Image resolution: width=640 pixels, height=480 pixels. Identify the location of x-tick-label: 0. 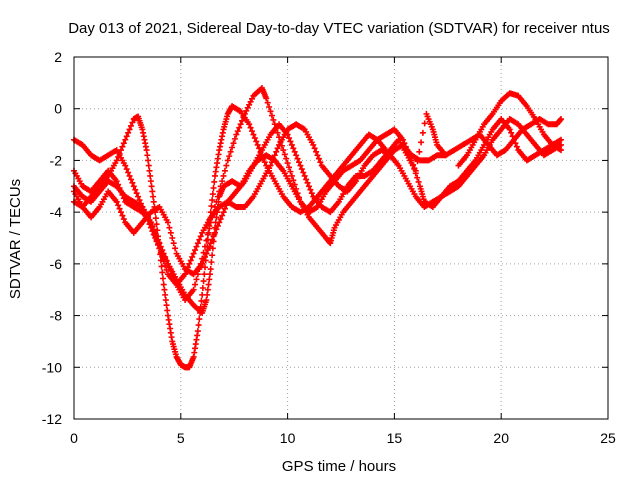
(74, 438).